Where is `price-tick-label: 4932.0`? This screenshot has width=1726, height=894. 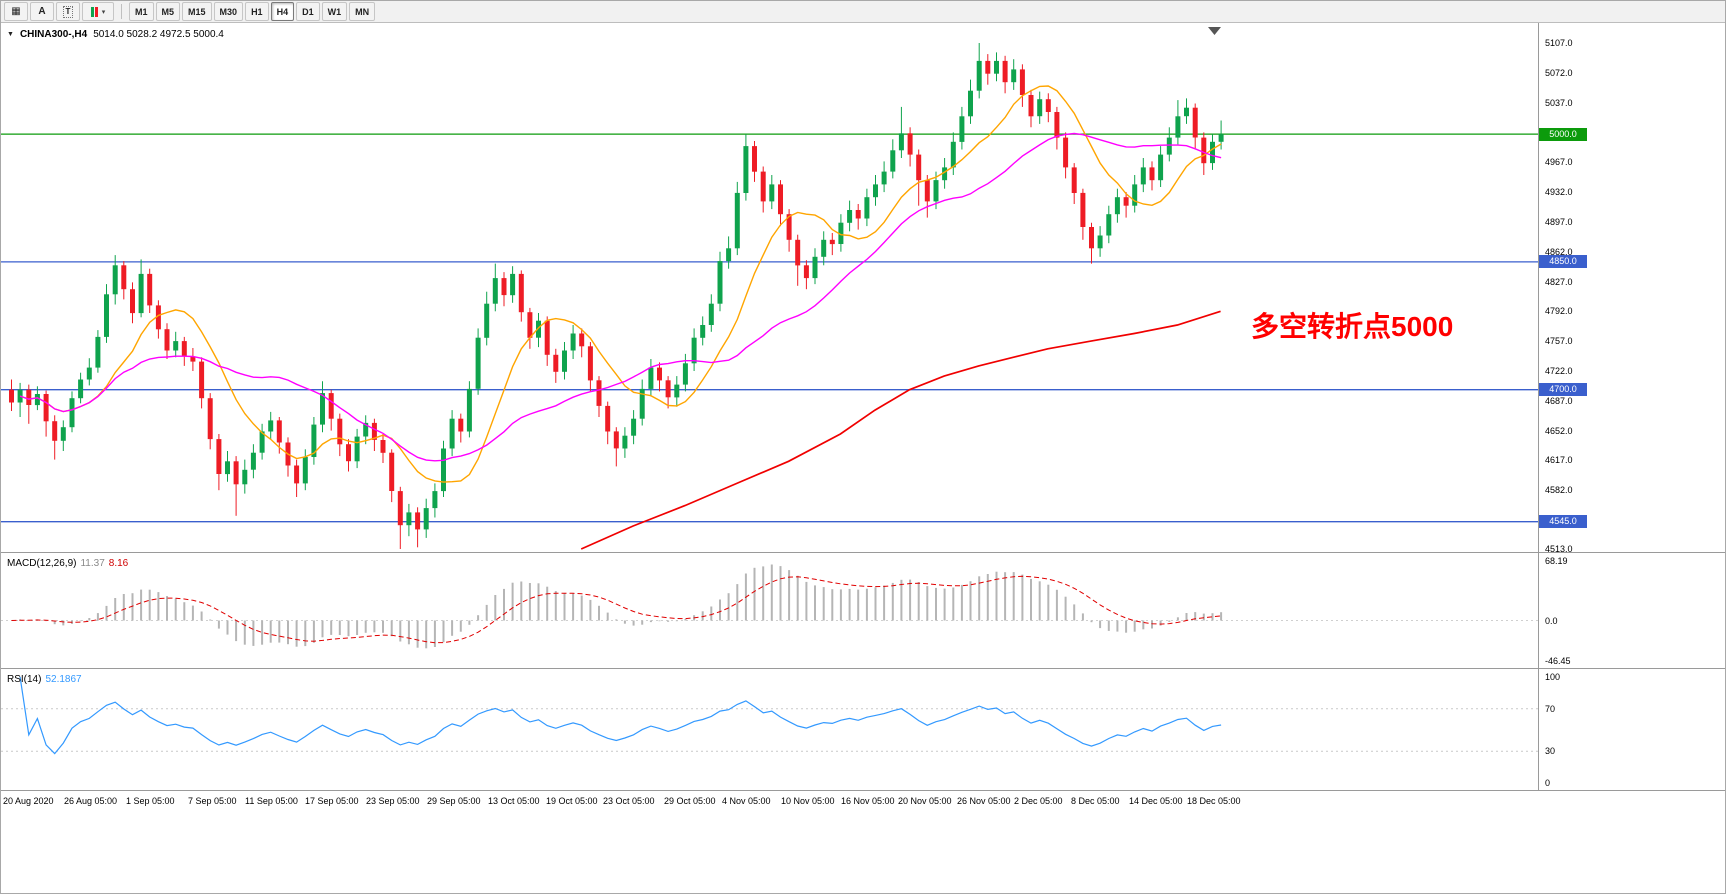 price-tick-label: 4932.0 is located at coordinates (1559, 192).